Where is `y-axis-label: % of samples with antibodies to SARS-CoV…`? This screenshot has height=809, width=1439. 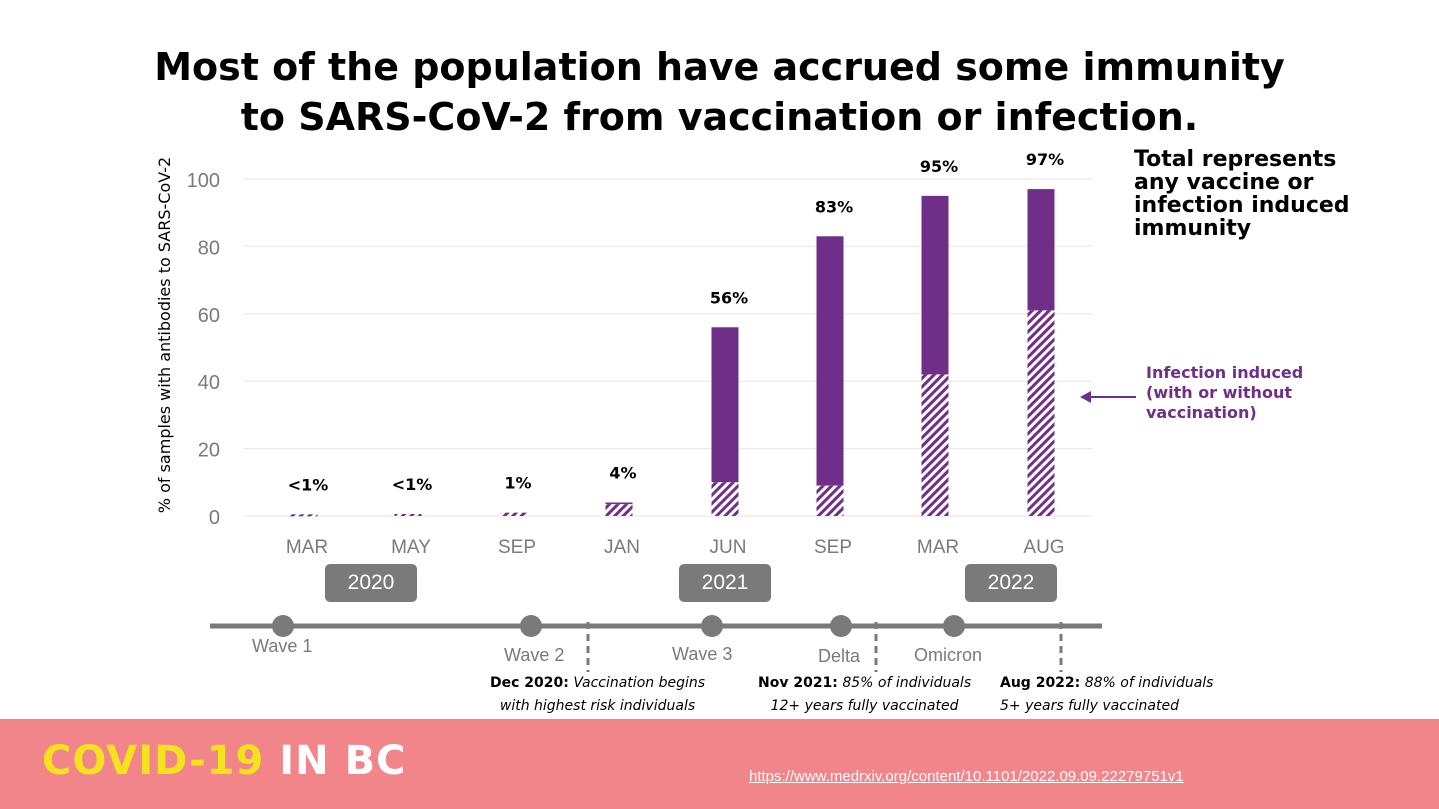 y-axis-label: % of samples with antibodies to SARS-CoV… is located at coordinates (164, 335).